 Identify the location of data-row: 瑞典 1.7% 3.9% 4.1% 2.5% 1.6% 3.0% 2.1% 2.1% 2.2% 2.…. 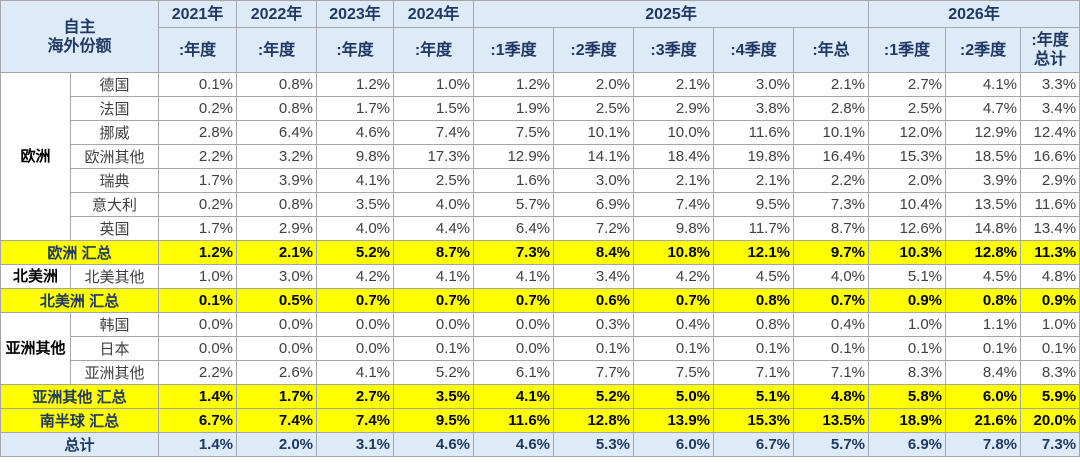
(540, 180).